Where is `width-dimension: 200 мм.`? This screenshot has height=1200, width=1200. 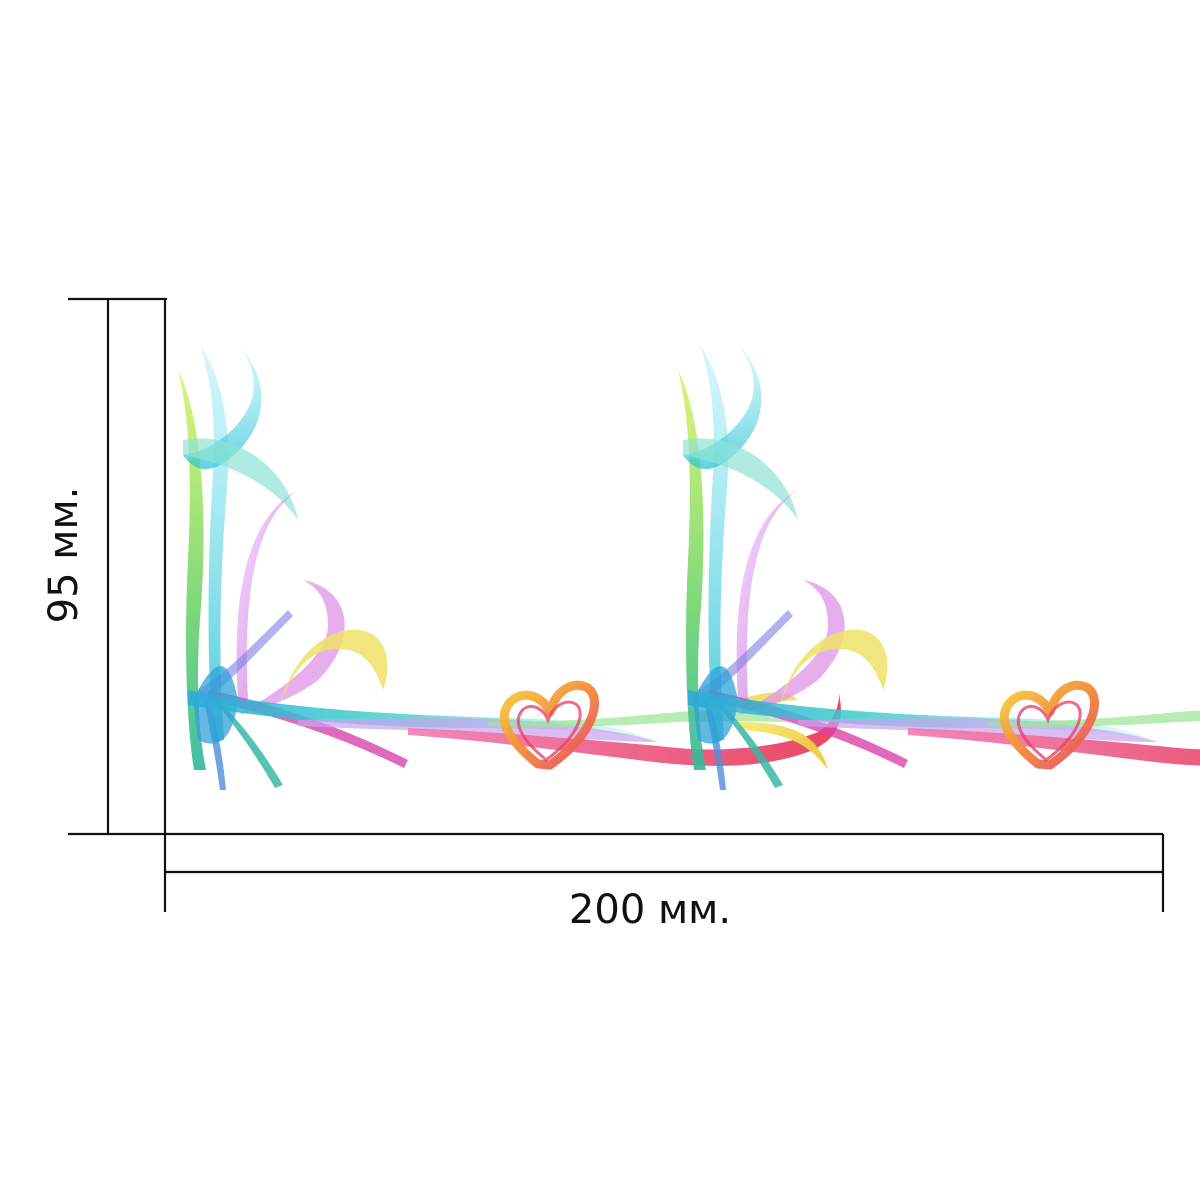 width-dimension: 200 мм. is located at coordinates (664, 882).